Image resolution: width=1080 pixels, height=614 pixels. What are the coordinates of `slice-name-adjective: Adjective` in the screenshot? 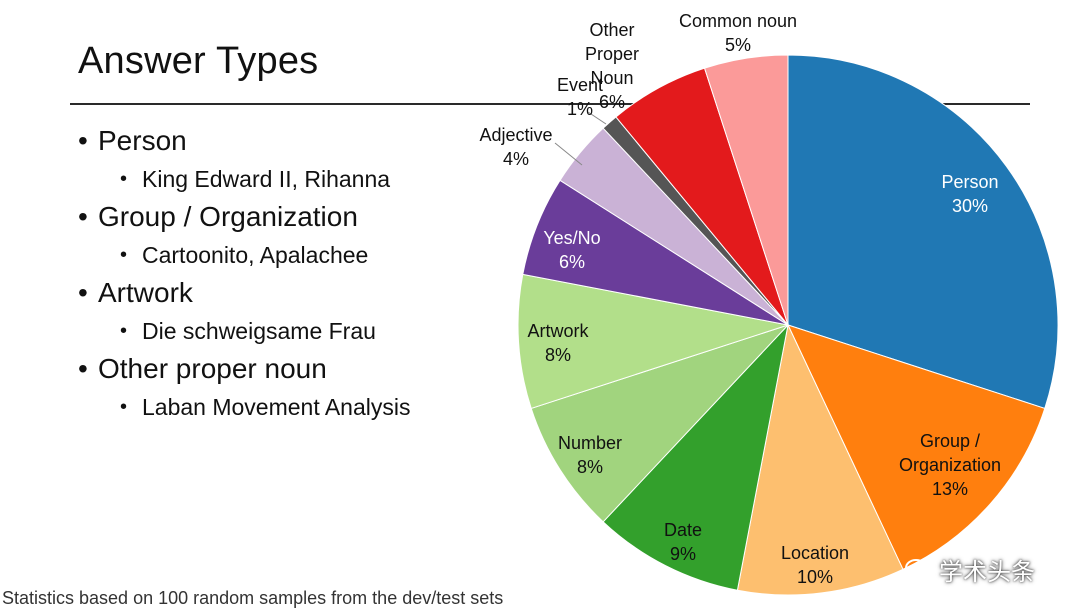 It's located at (515, 135).